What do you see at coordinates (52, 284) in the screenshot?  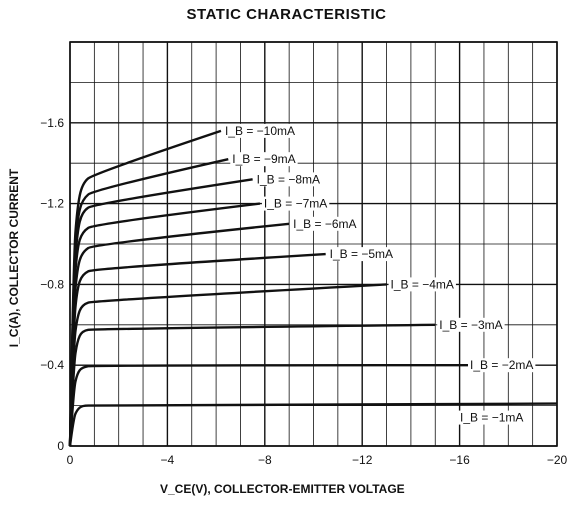 I see `y-tick-label: −0.8` at bounding box center [52, 284].